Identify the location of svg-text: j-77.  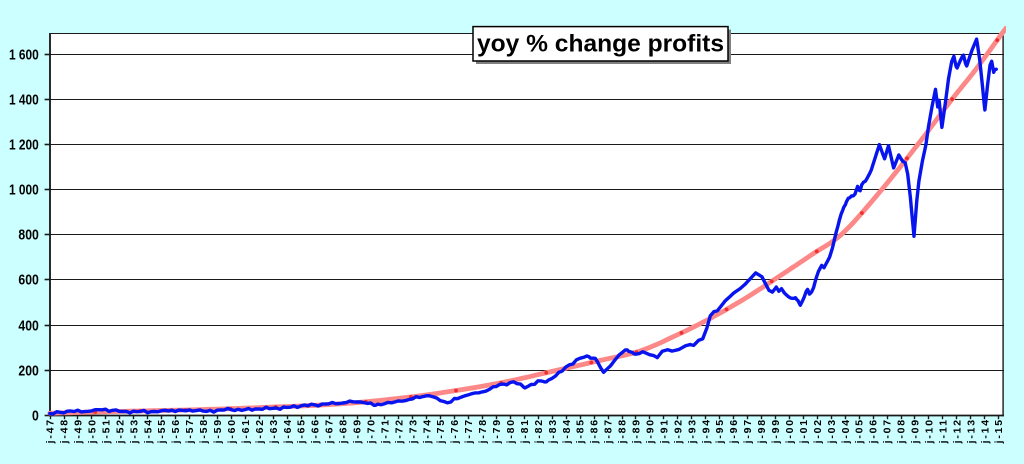
(469, 432).